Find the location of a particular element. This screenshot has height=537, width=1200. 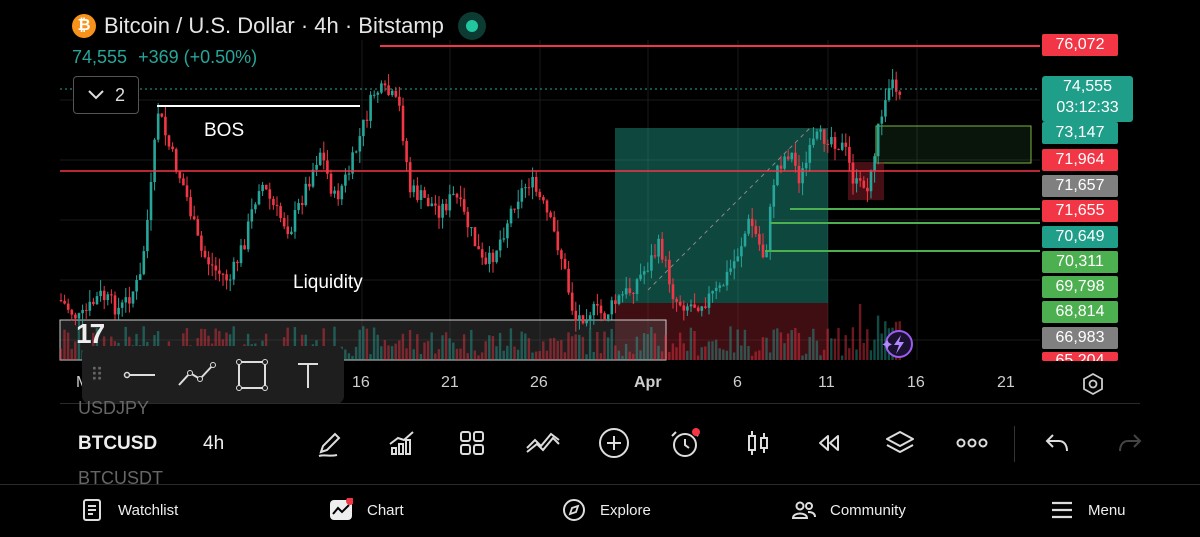

symbol-list-item: BTCUSDT is located at coordinates (120, 476).